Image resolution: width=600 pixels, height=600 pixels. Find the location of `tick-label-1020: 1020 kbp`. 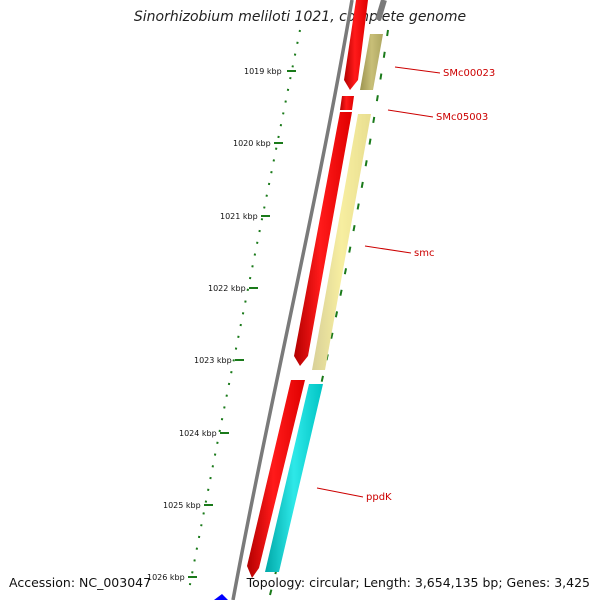

tick-label-1020: 1020 kbp is located at coordinates (252, 143).